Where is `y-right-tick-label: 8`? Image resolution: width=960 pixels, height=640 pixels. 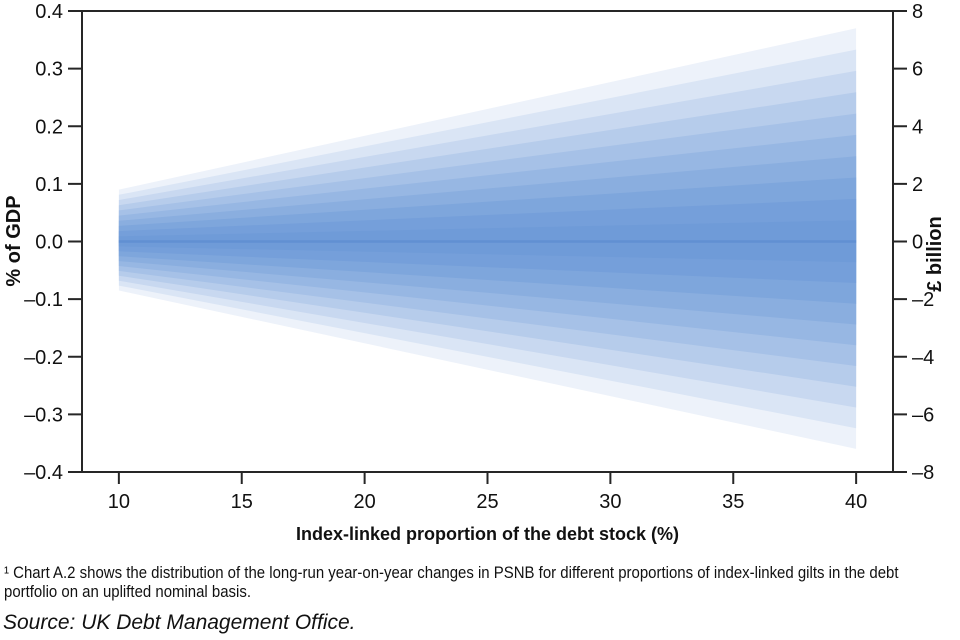 y-right-tick-label: 8 is located at coordinates (917, 12).